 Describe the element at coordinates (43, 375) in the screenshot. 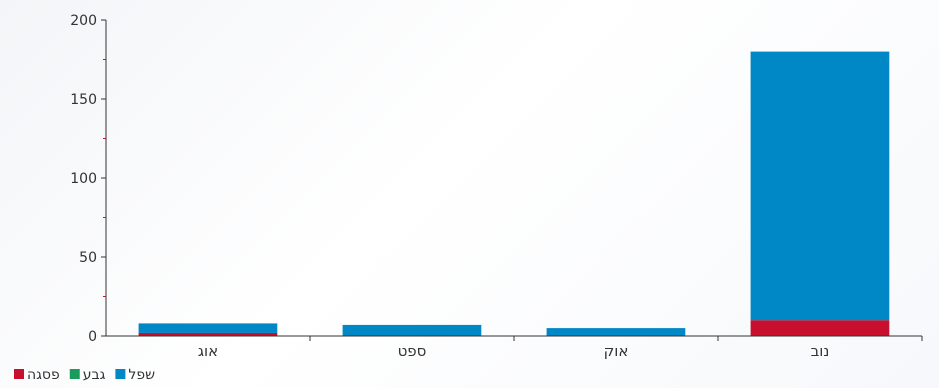

I see `legend-label-0: פסגה` at that location.